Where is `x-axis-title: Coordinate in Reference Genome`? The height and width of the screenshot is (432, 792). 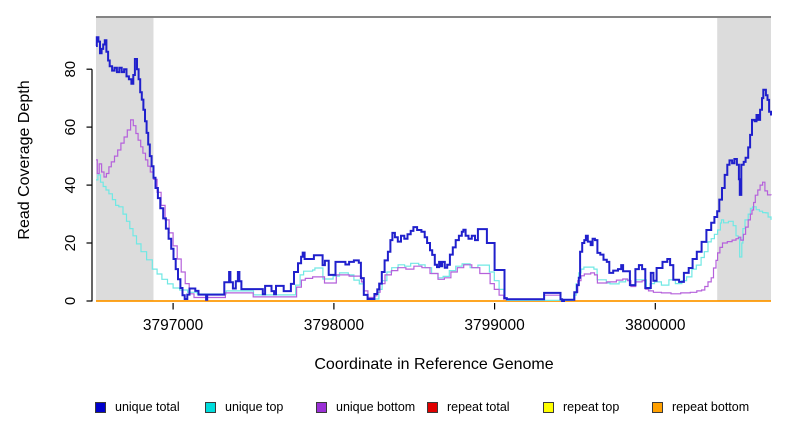 x-axis-title: Coordinate in Reference Genome is located at coordinates (434, 364).